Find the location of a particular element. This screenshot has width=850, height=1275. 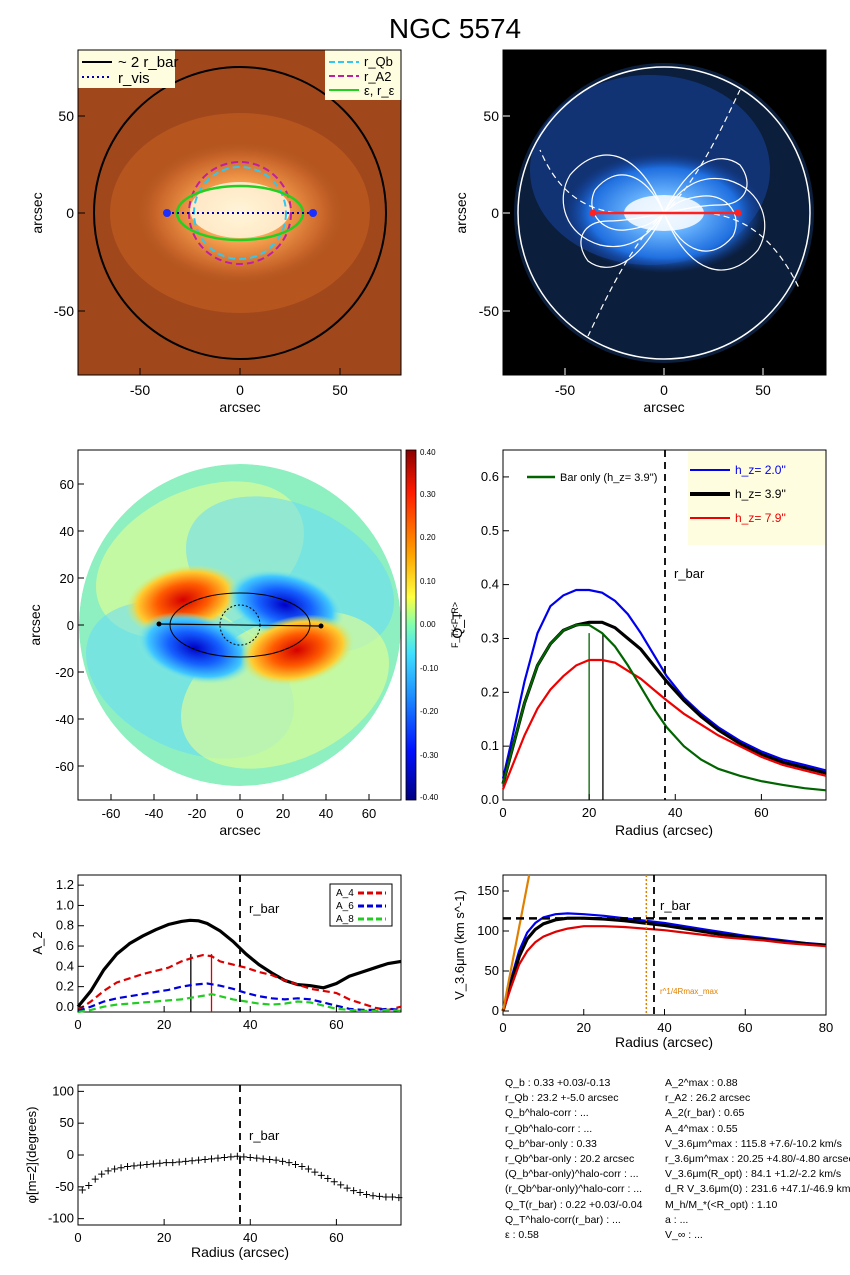

stat-left-5: r_Qb^bar-only : 20.2 arcsec is located at coordinates (570, 1158).